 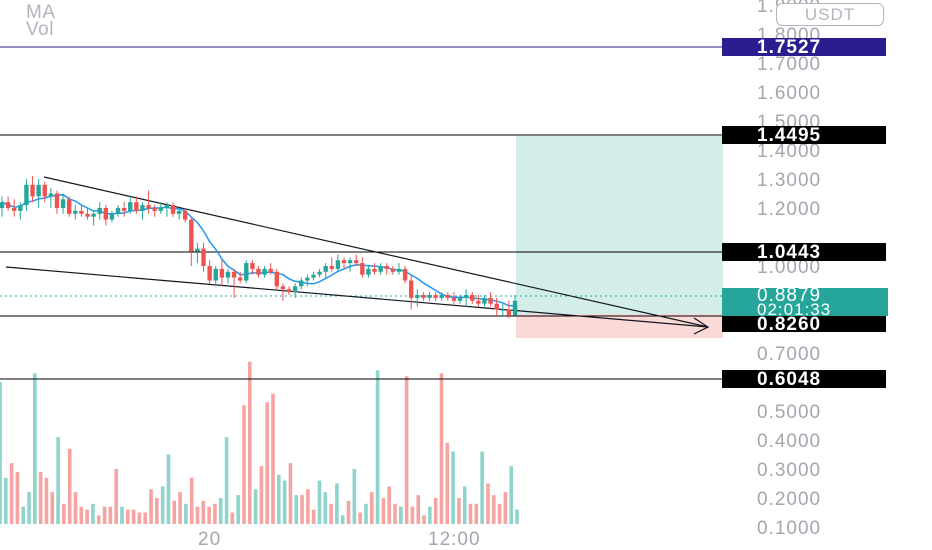 I want to click on svg-text: 0.6048, so click(x=789, y=379).